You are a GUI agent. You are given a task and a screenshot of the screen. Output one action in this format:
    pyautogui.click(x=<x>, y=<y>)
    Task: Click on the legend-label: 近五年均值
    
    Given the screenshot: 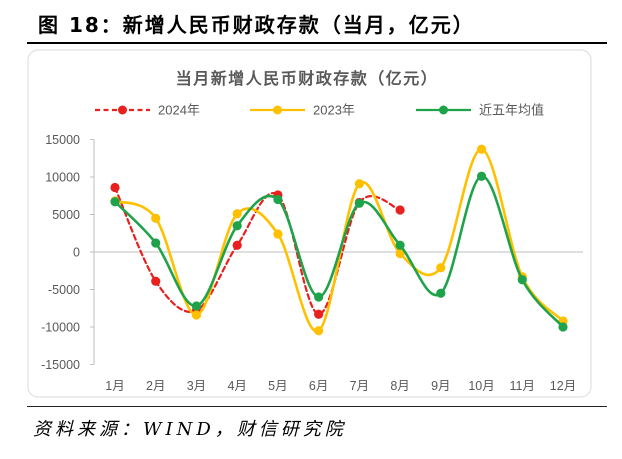 What is the action you would take?
    pyautogui.click(x=511, y=110)
    